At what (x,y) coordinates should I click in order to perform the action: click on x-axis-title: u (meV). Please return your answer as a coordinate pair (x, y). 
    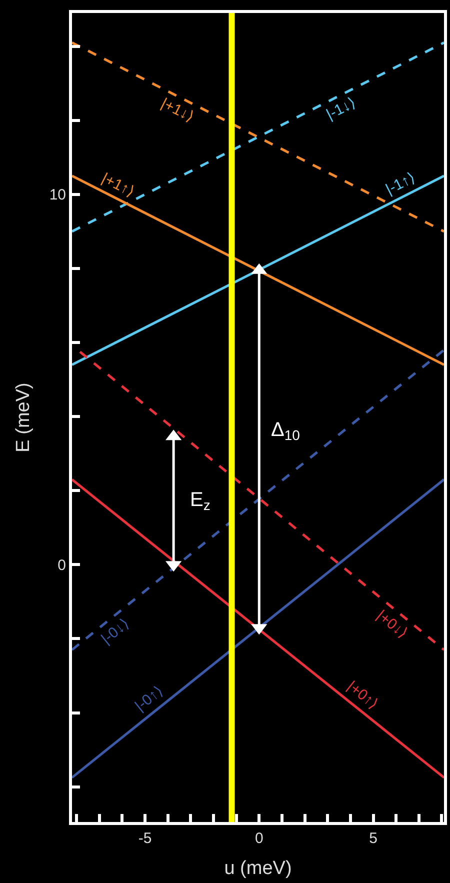
    Looking at the image, I should click on (258, 868).